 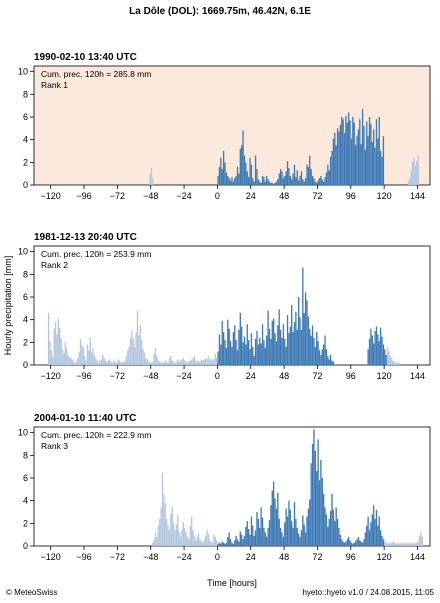 What do you see at coordinates (25, 342) in the screenshot?
I see `panel-2-ytick-label: 2` at bounding box center [25, 342].